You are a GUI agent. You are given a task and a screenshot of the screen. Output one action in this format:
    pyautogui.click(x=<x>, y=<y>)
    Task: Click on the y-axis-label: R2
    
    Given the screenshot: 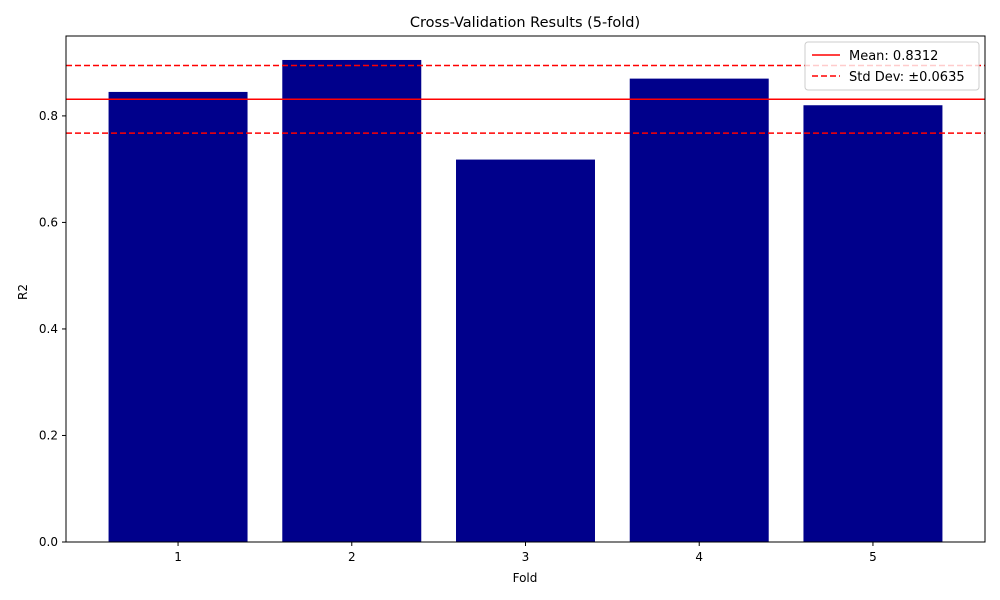 What is the action you would take?
    pyautogui.click(x=23, y=292)
    